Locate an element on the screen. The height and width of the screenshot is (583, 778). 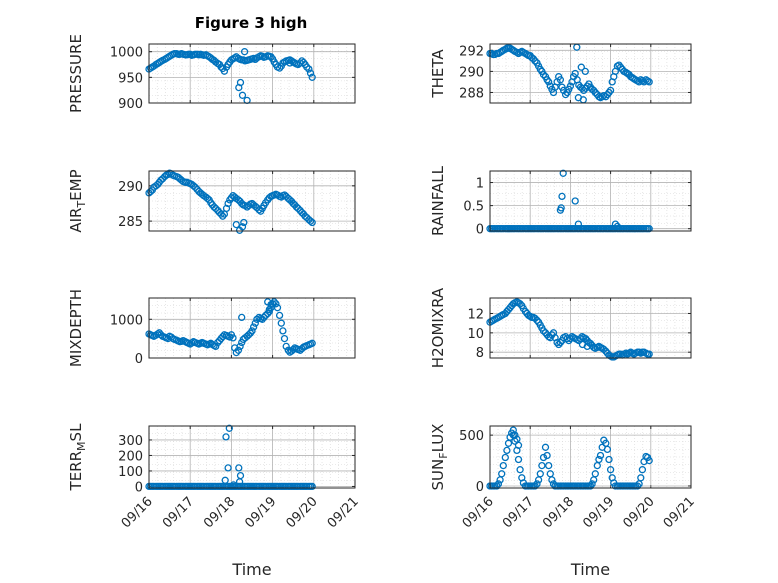
y-tick-label: 500 is located at coordinates (471, 436).